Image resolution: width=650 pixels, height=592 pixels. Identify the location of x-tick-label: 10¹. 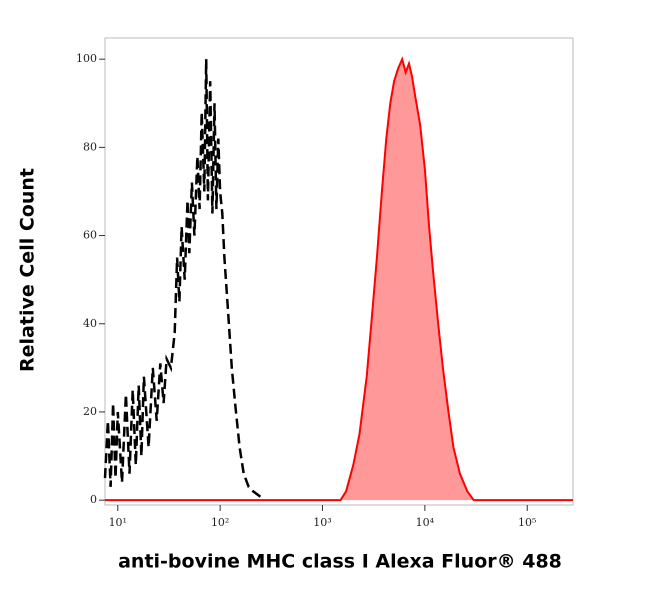
(118, 522).